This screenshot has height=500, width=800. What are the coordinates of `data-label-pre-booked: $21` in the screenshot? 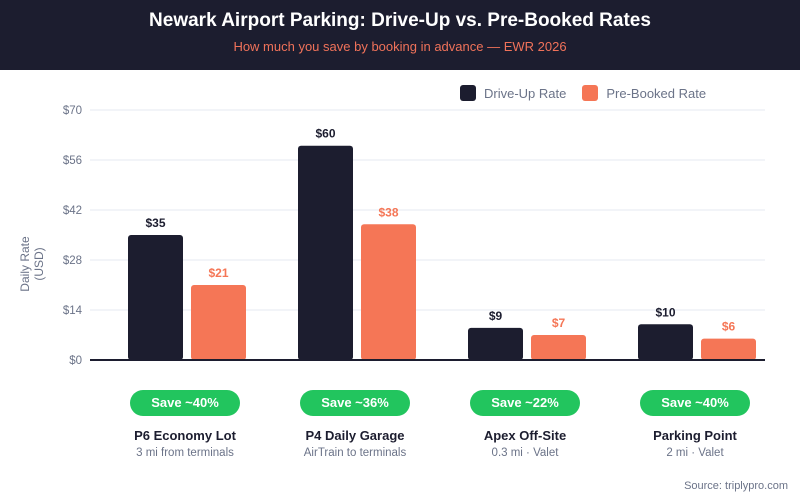 It's located at (218, 273).